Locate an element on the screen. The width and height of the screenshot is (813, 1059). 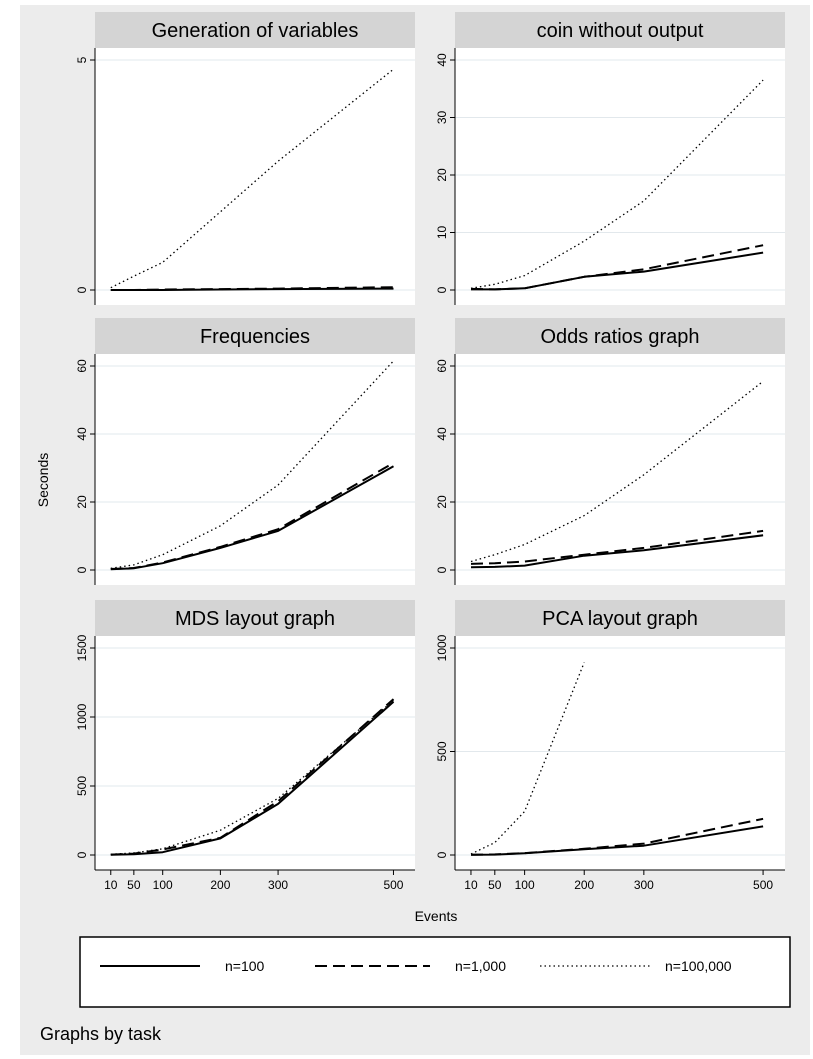
graphs-note: Graphs by task is located at coordinates (101, 1034).